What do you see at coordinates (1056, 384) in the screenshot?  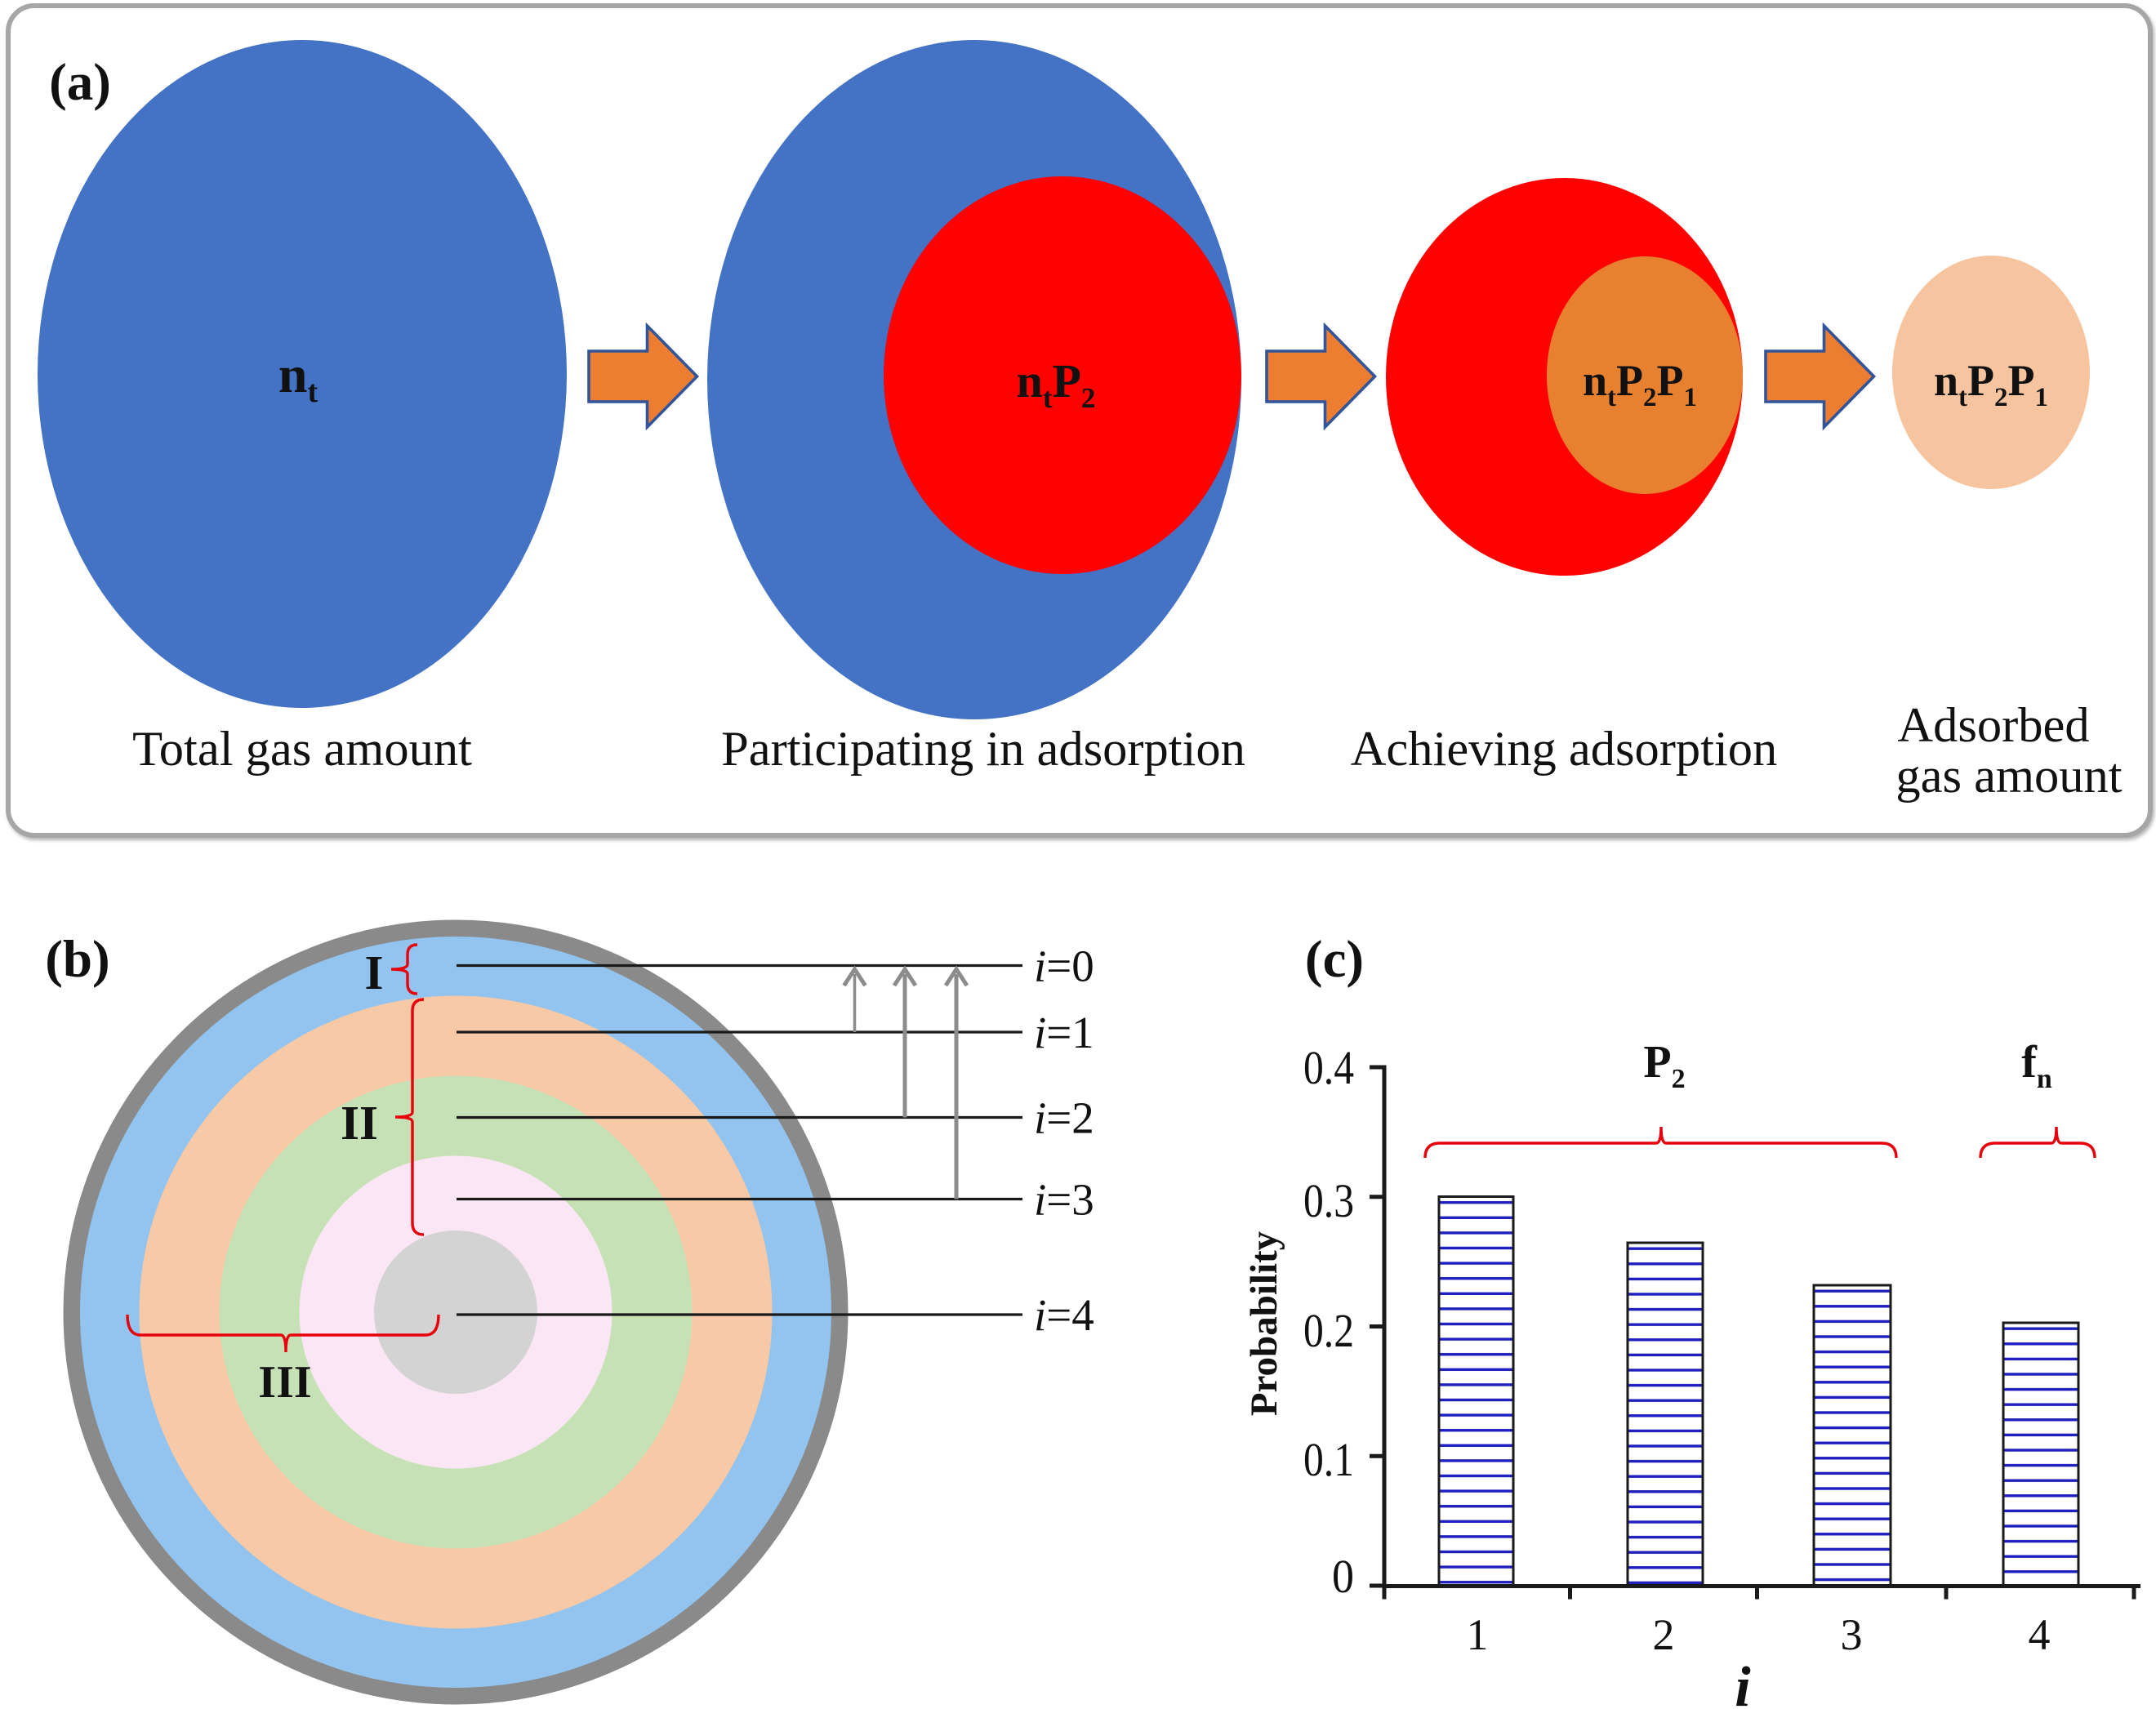 I see `svg-text: ntP2` at bounding box center [1056, 384].